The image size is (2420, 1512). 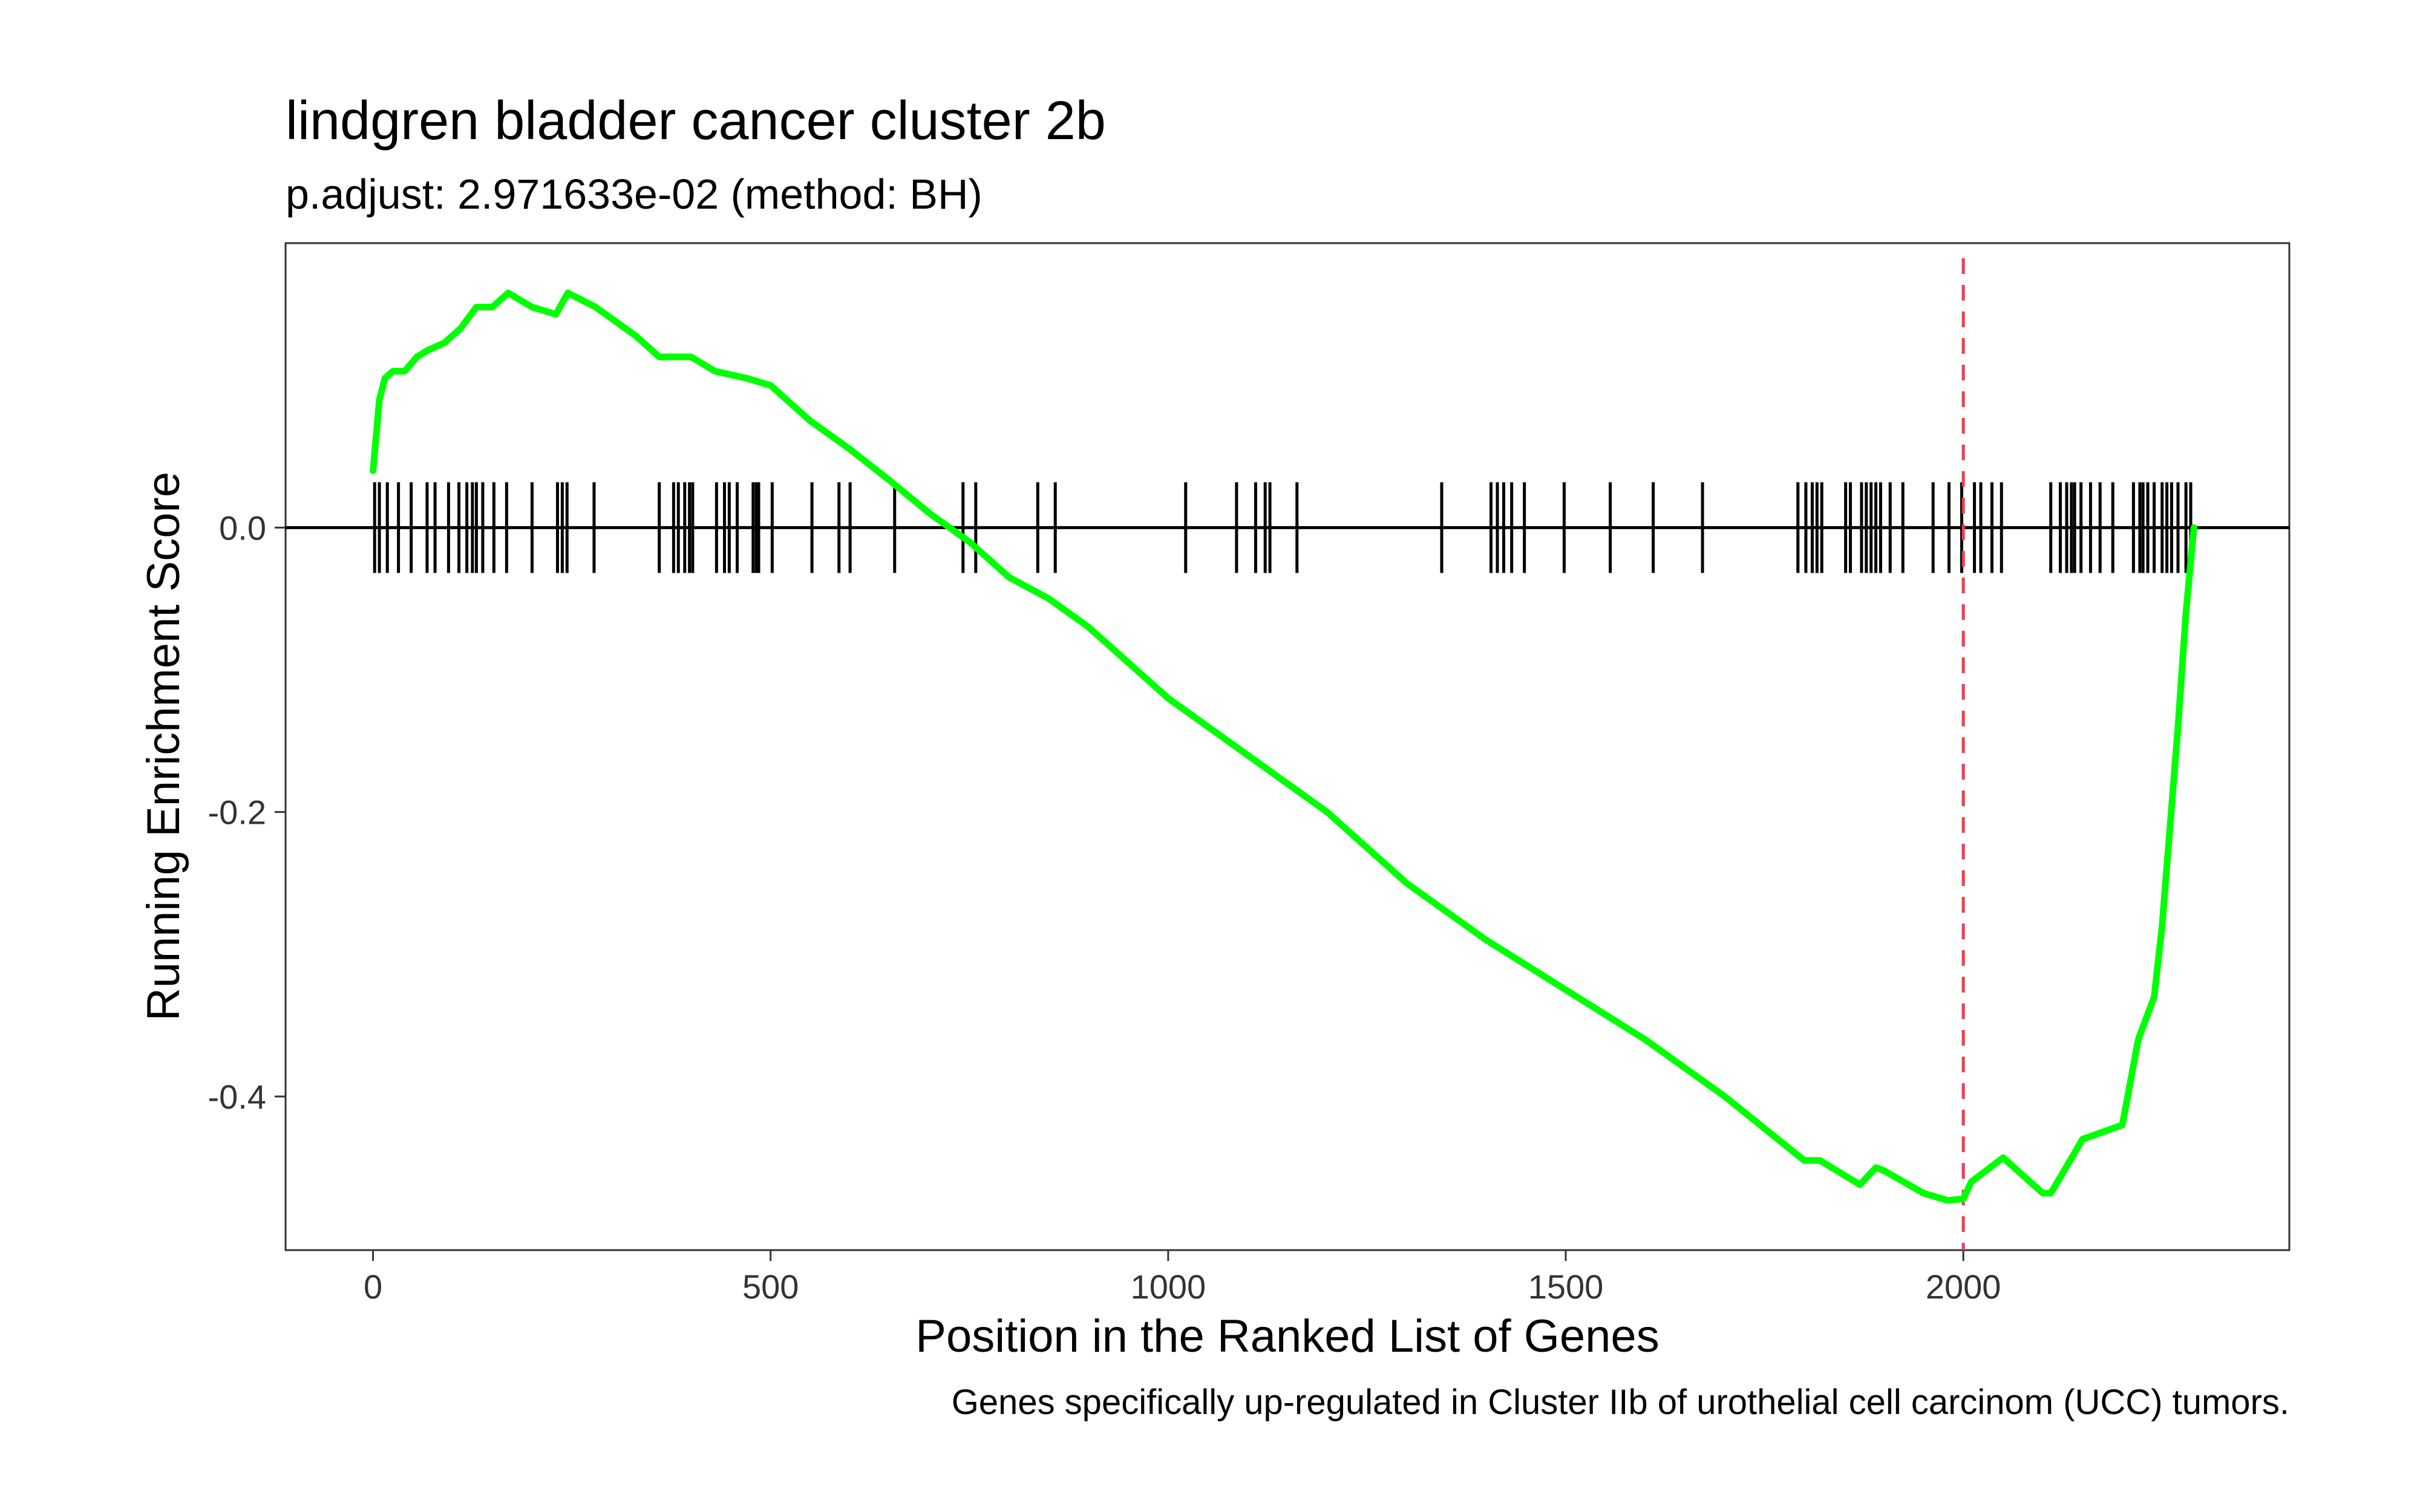 I want to click on y-tick-label: -0.2, so click(x=237, y=812).